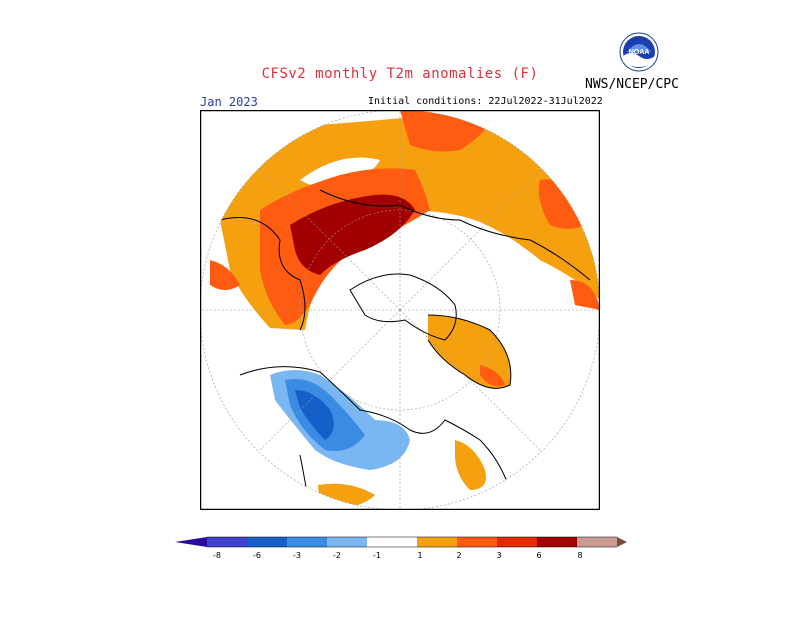  I want to click on logo-text: NOAA, so click(639, 52).